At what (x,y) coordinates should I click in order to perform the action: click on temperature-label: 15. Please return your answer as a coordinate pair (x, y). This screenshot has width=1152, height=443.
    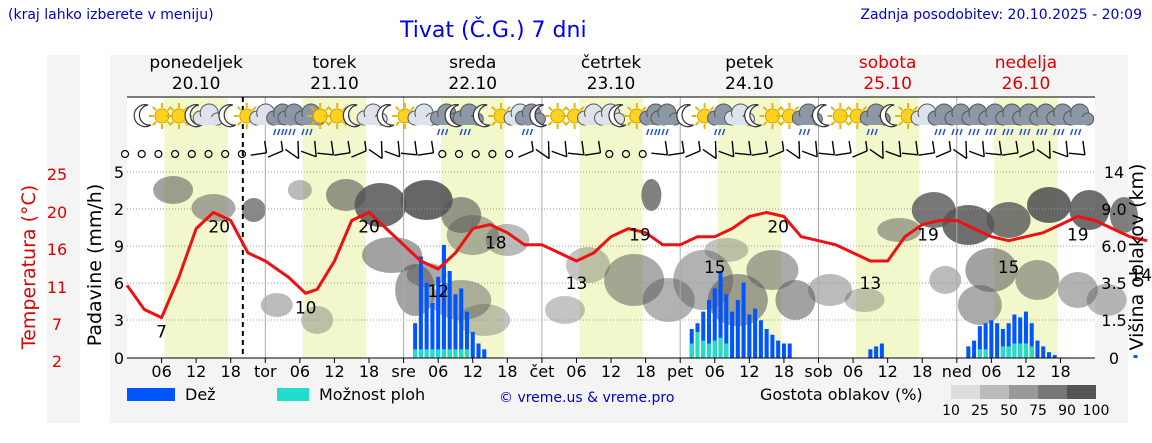
    Looking at the image, I should click on (715, 268).